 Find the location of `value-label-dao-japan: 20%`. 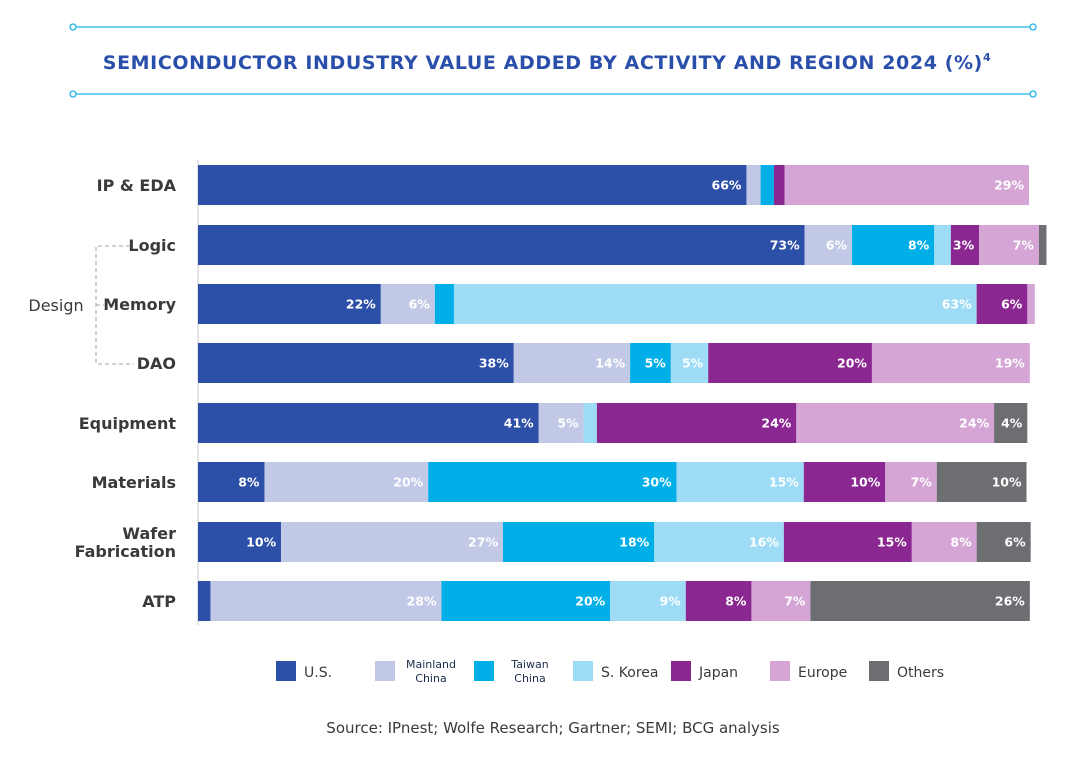

value-label-dao-japan: 20% is located at coordinates (852, 363).